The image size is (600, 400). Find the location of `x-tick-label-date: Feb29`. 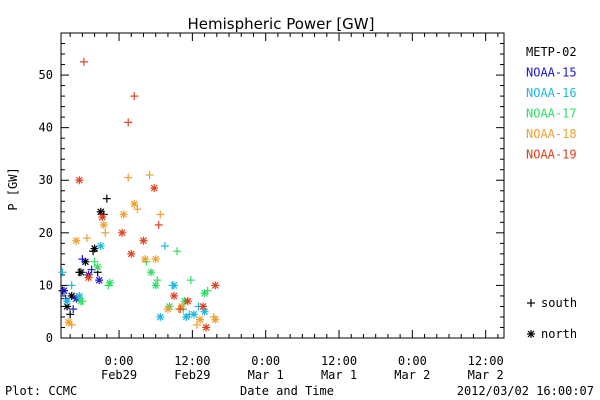

x-tick-label-date: Feb29 is located at coordinates (192, 375).